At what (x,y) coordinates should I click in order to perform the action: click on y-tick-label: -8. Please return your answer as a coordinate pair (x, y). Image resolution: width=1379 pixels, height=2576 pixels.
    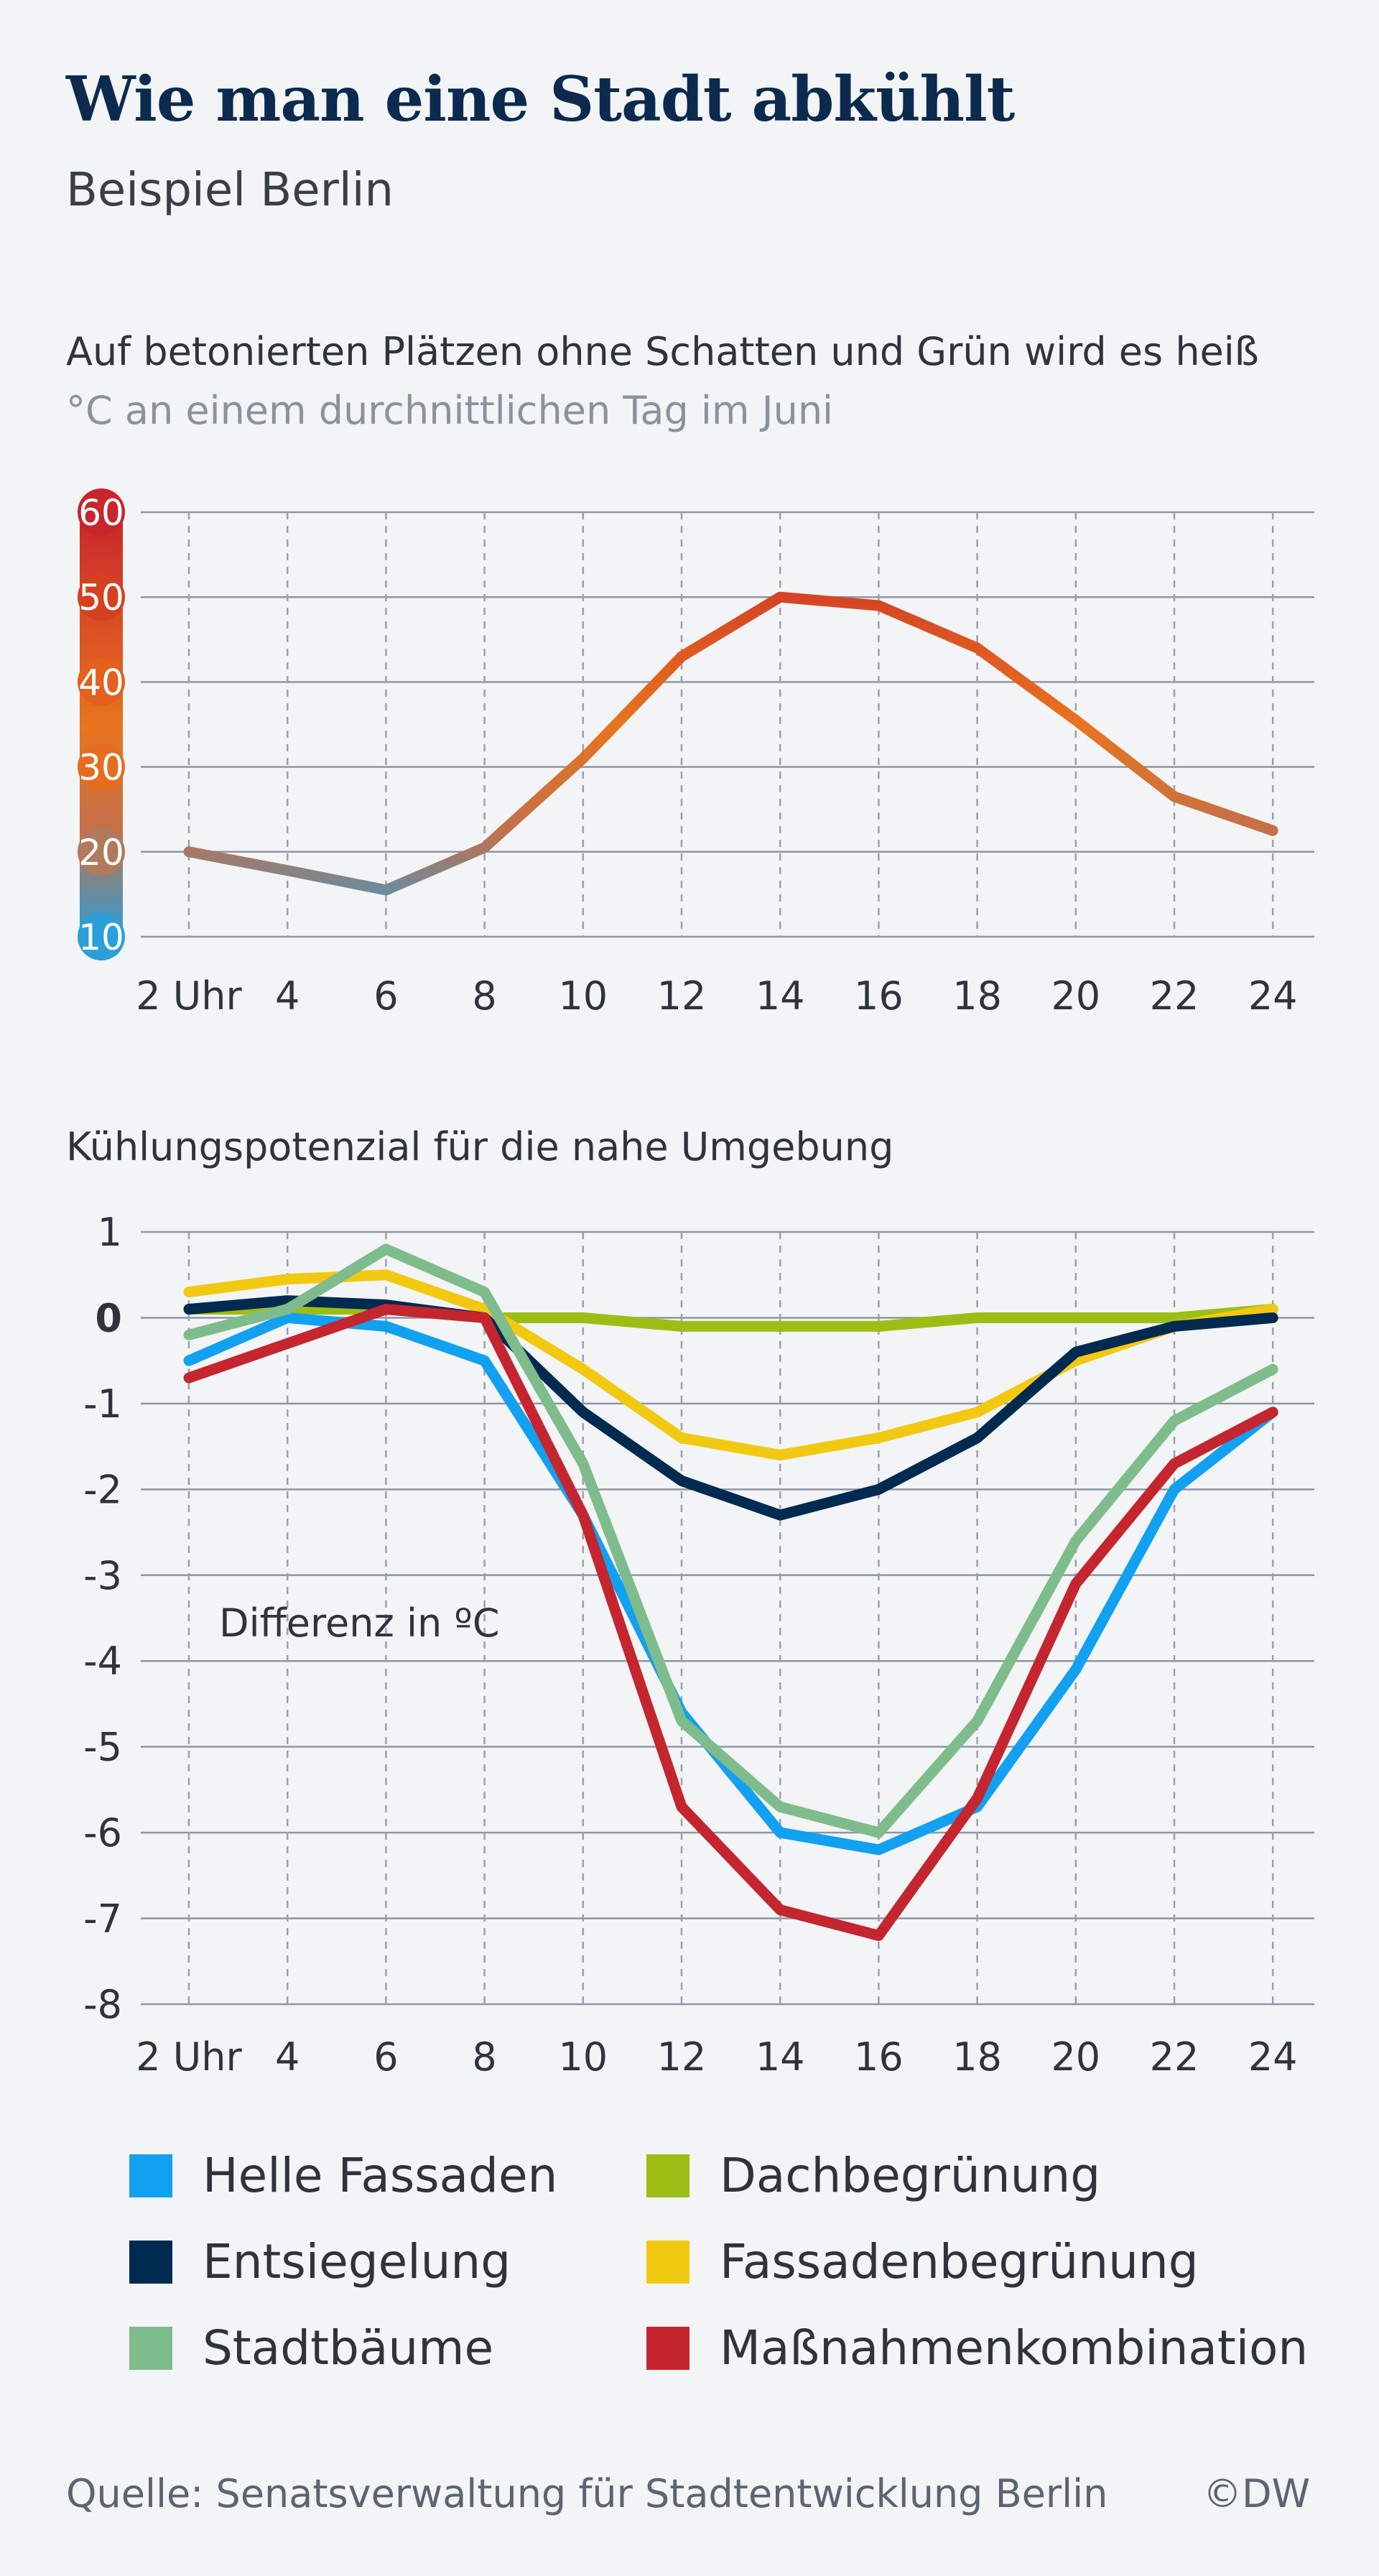
    Looking at the image, I should click on (103, 2004).